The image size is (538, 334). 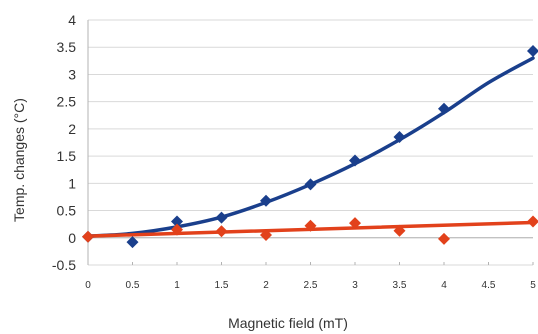 What do you see at coordinates (222, 285) in the screenshot?
I see `x-tick-label: 1.5` at bounding box center [222, 285].